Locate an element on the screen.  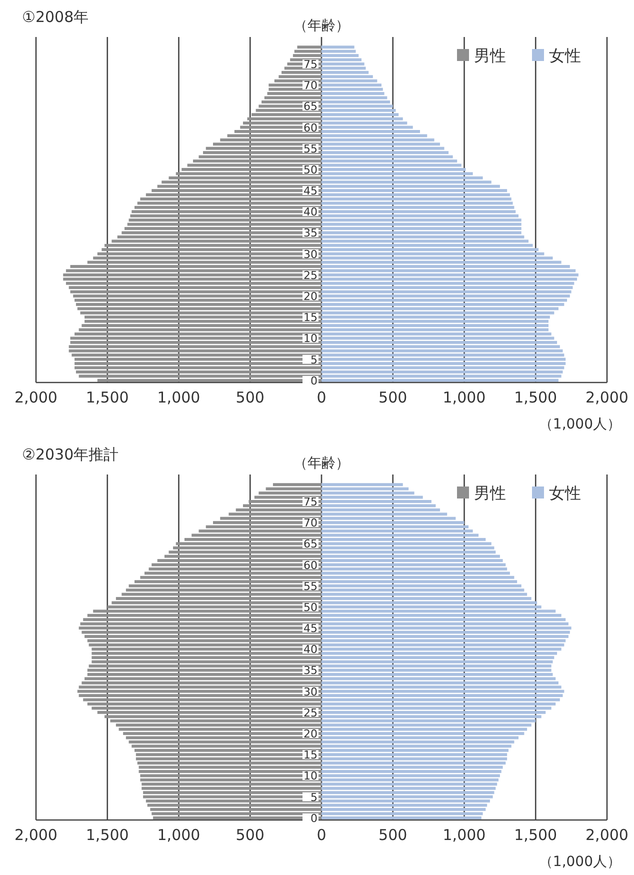
y-tick-label: 30 is located at coordinates (311, 691).